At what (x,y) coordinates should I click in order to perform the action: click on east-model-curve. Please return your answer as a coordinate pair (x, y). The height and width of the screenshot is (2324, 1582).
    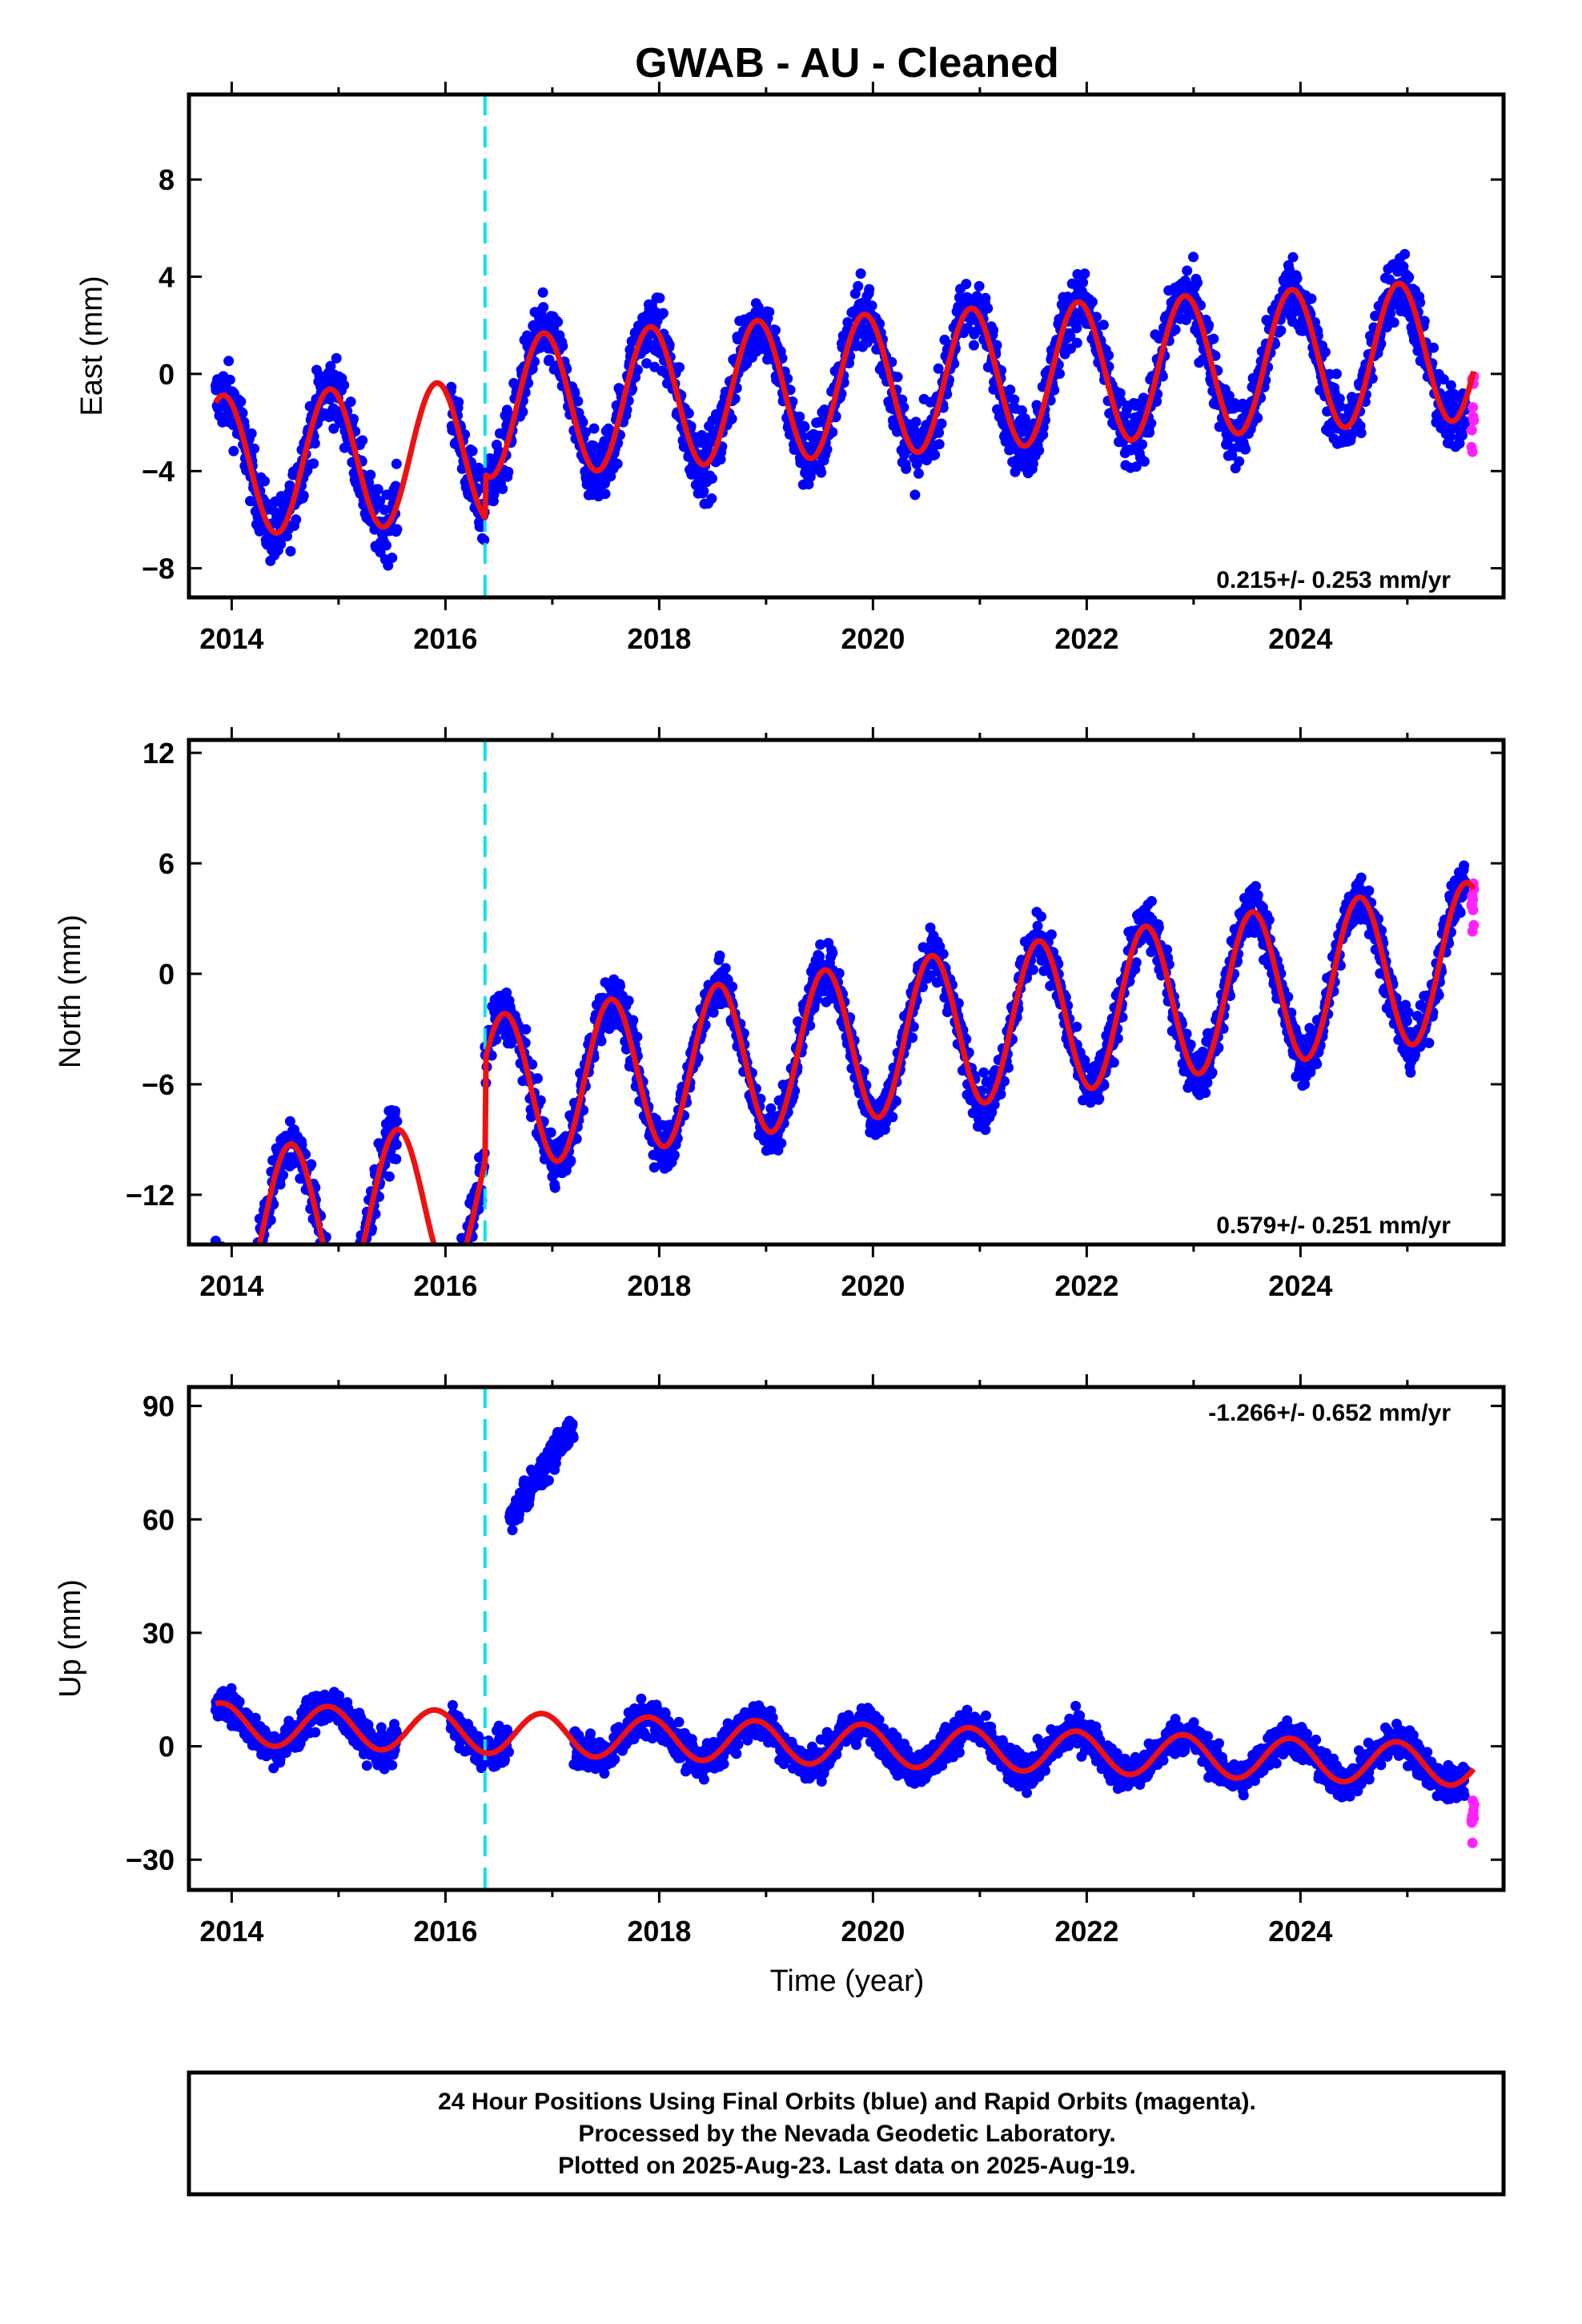
    Looking at the image, I should click on (845, 408).